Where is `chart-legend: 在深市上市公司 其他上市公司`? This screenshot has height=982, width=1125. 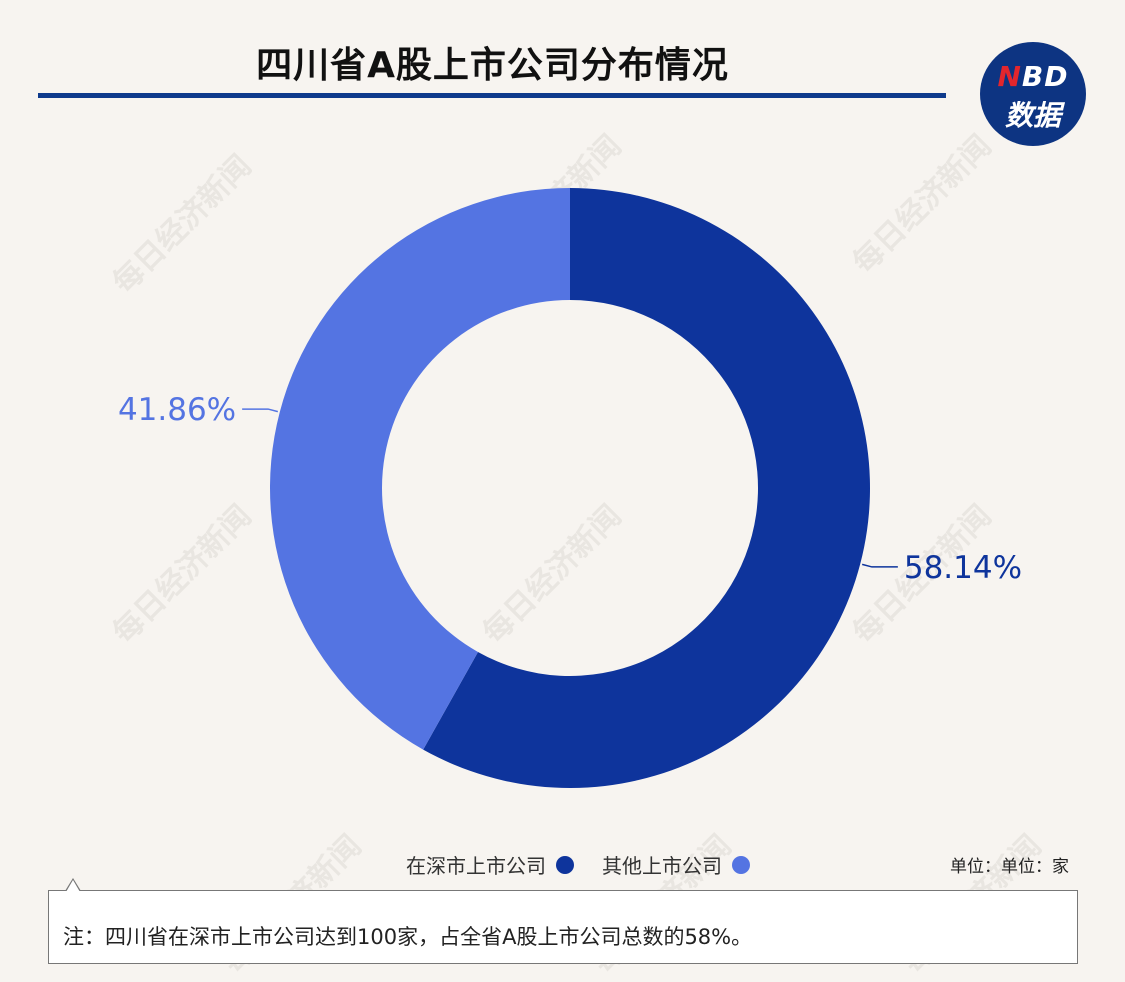
chart-legend: 在深市上市公司 其他上市公司 is located at coordinates (562, 865).